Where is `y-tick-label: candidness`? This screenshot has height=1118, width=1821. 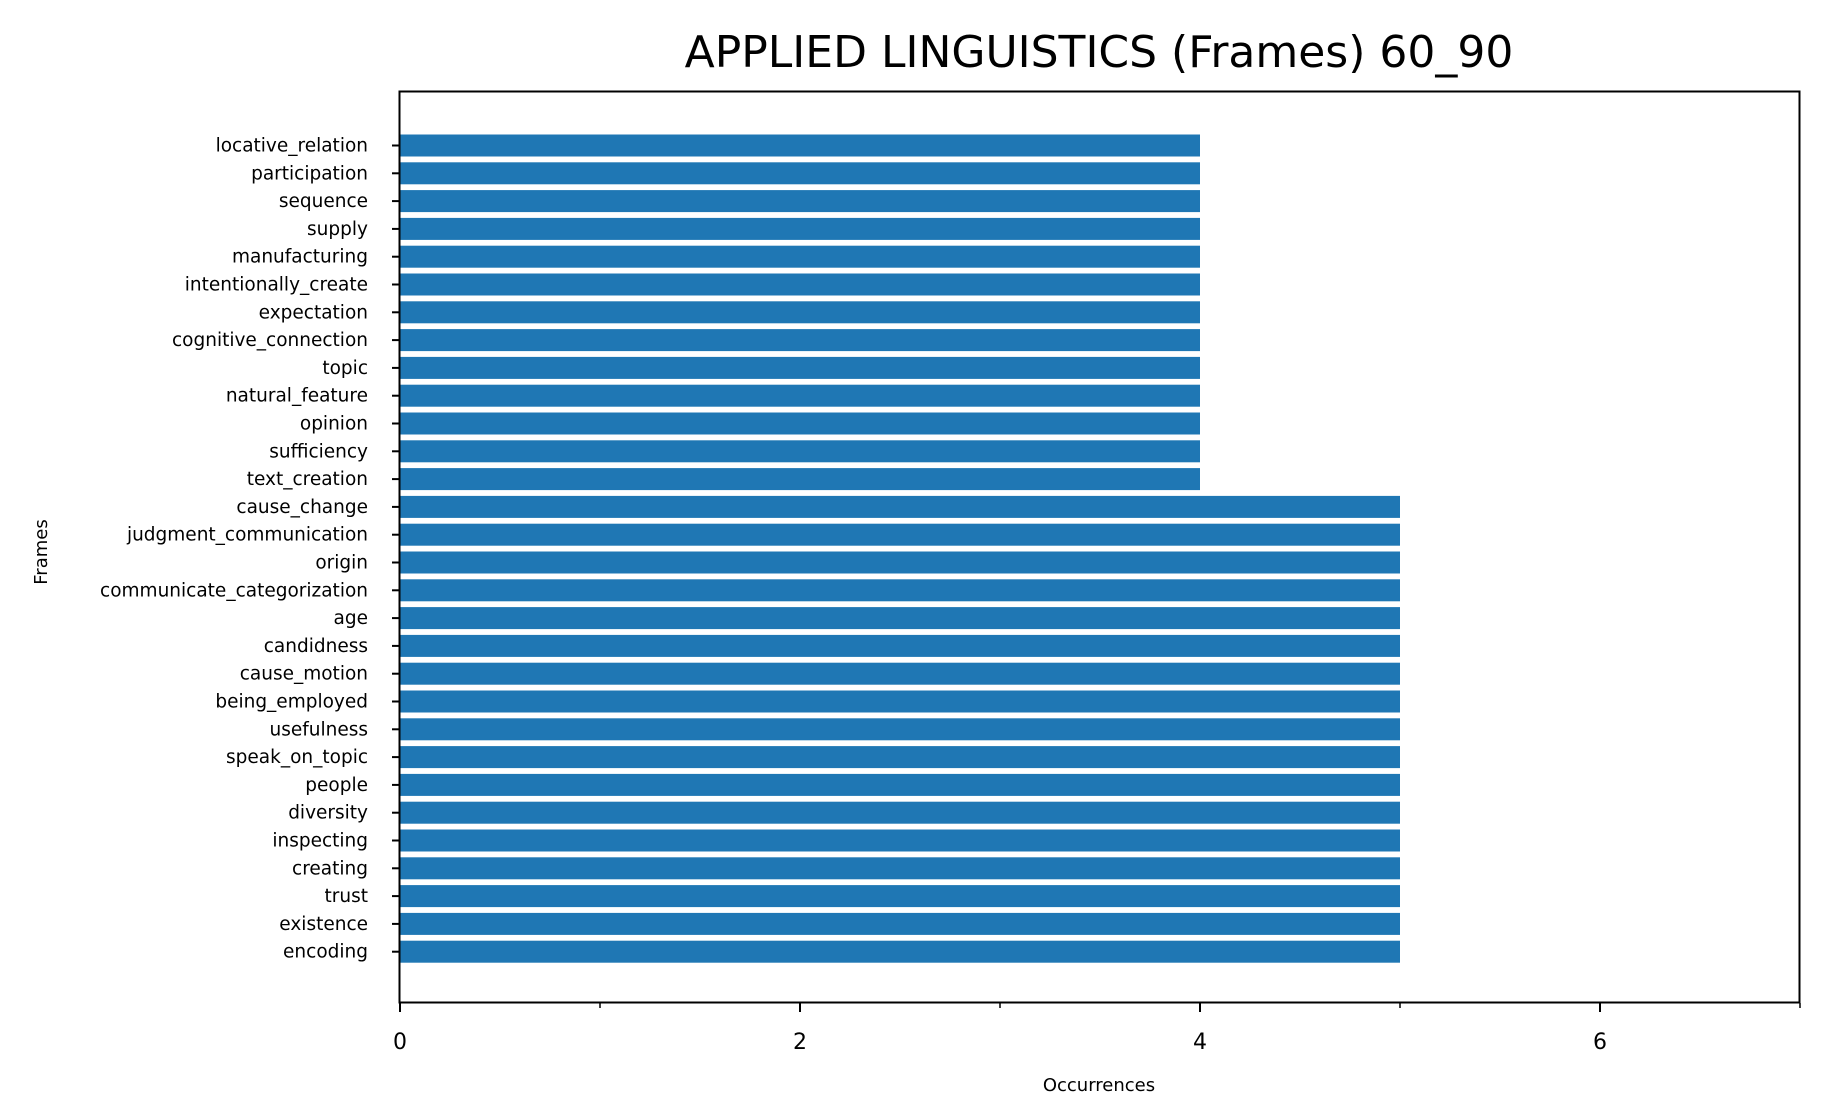
y-tick-label: candidness is located at coordinates (316, 646).